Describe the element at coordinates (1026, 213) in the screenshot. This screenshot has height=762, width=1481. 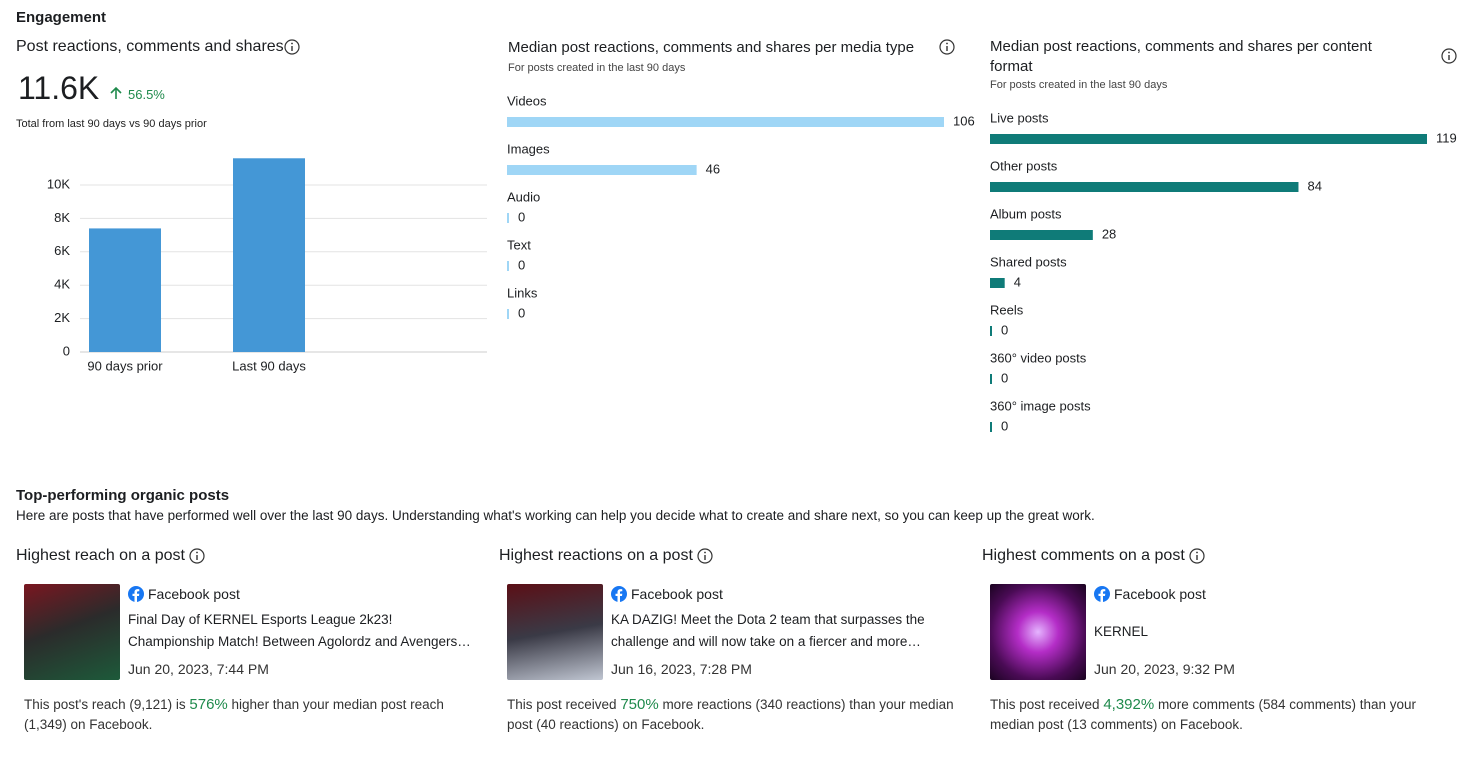
I see `category-label: Album posts` at that location.